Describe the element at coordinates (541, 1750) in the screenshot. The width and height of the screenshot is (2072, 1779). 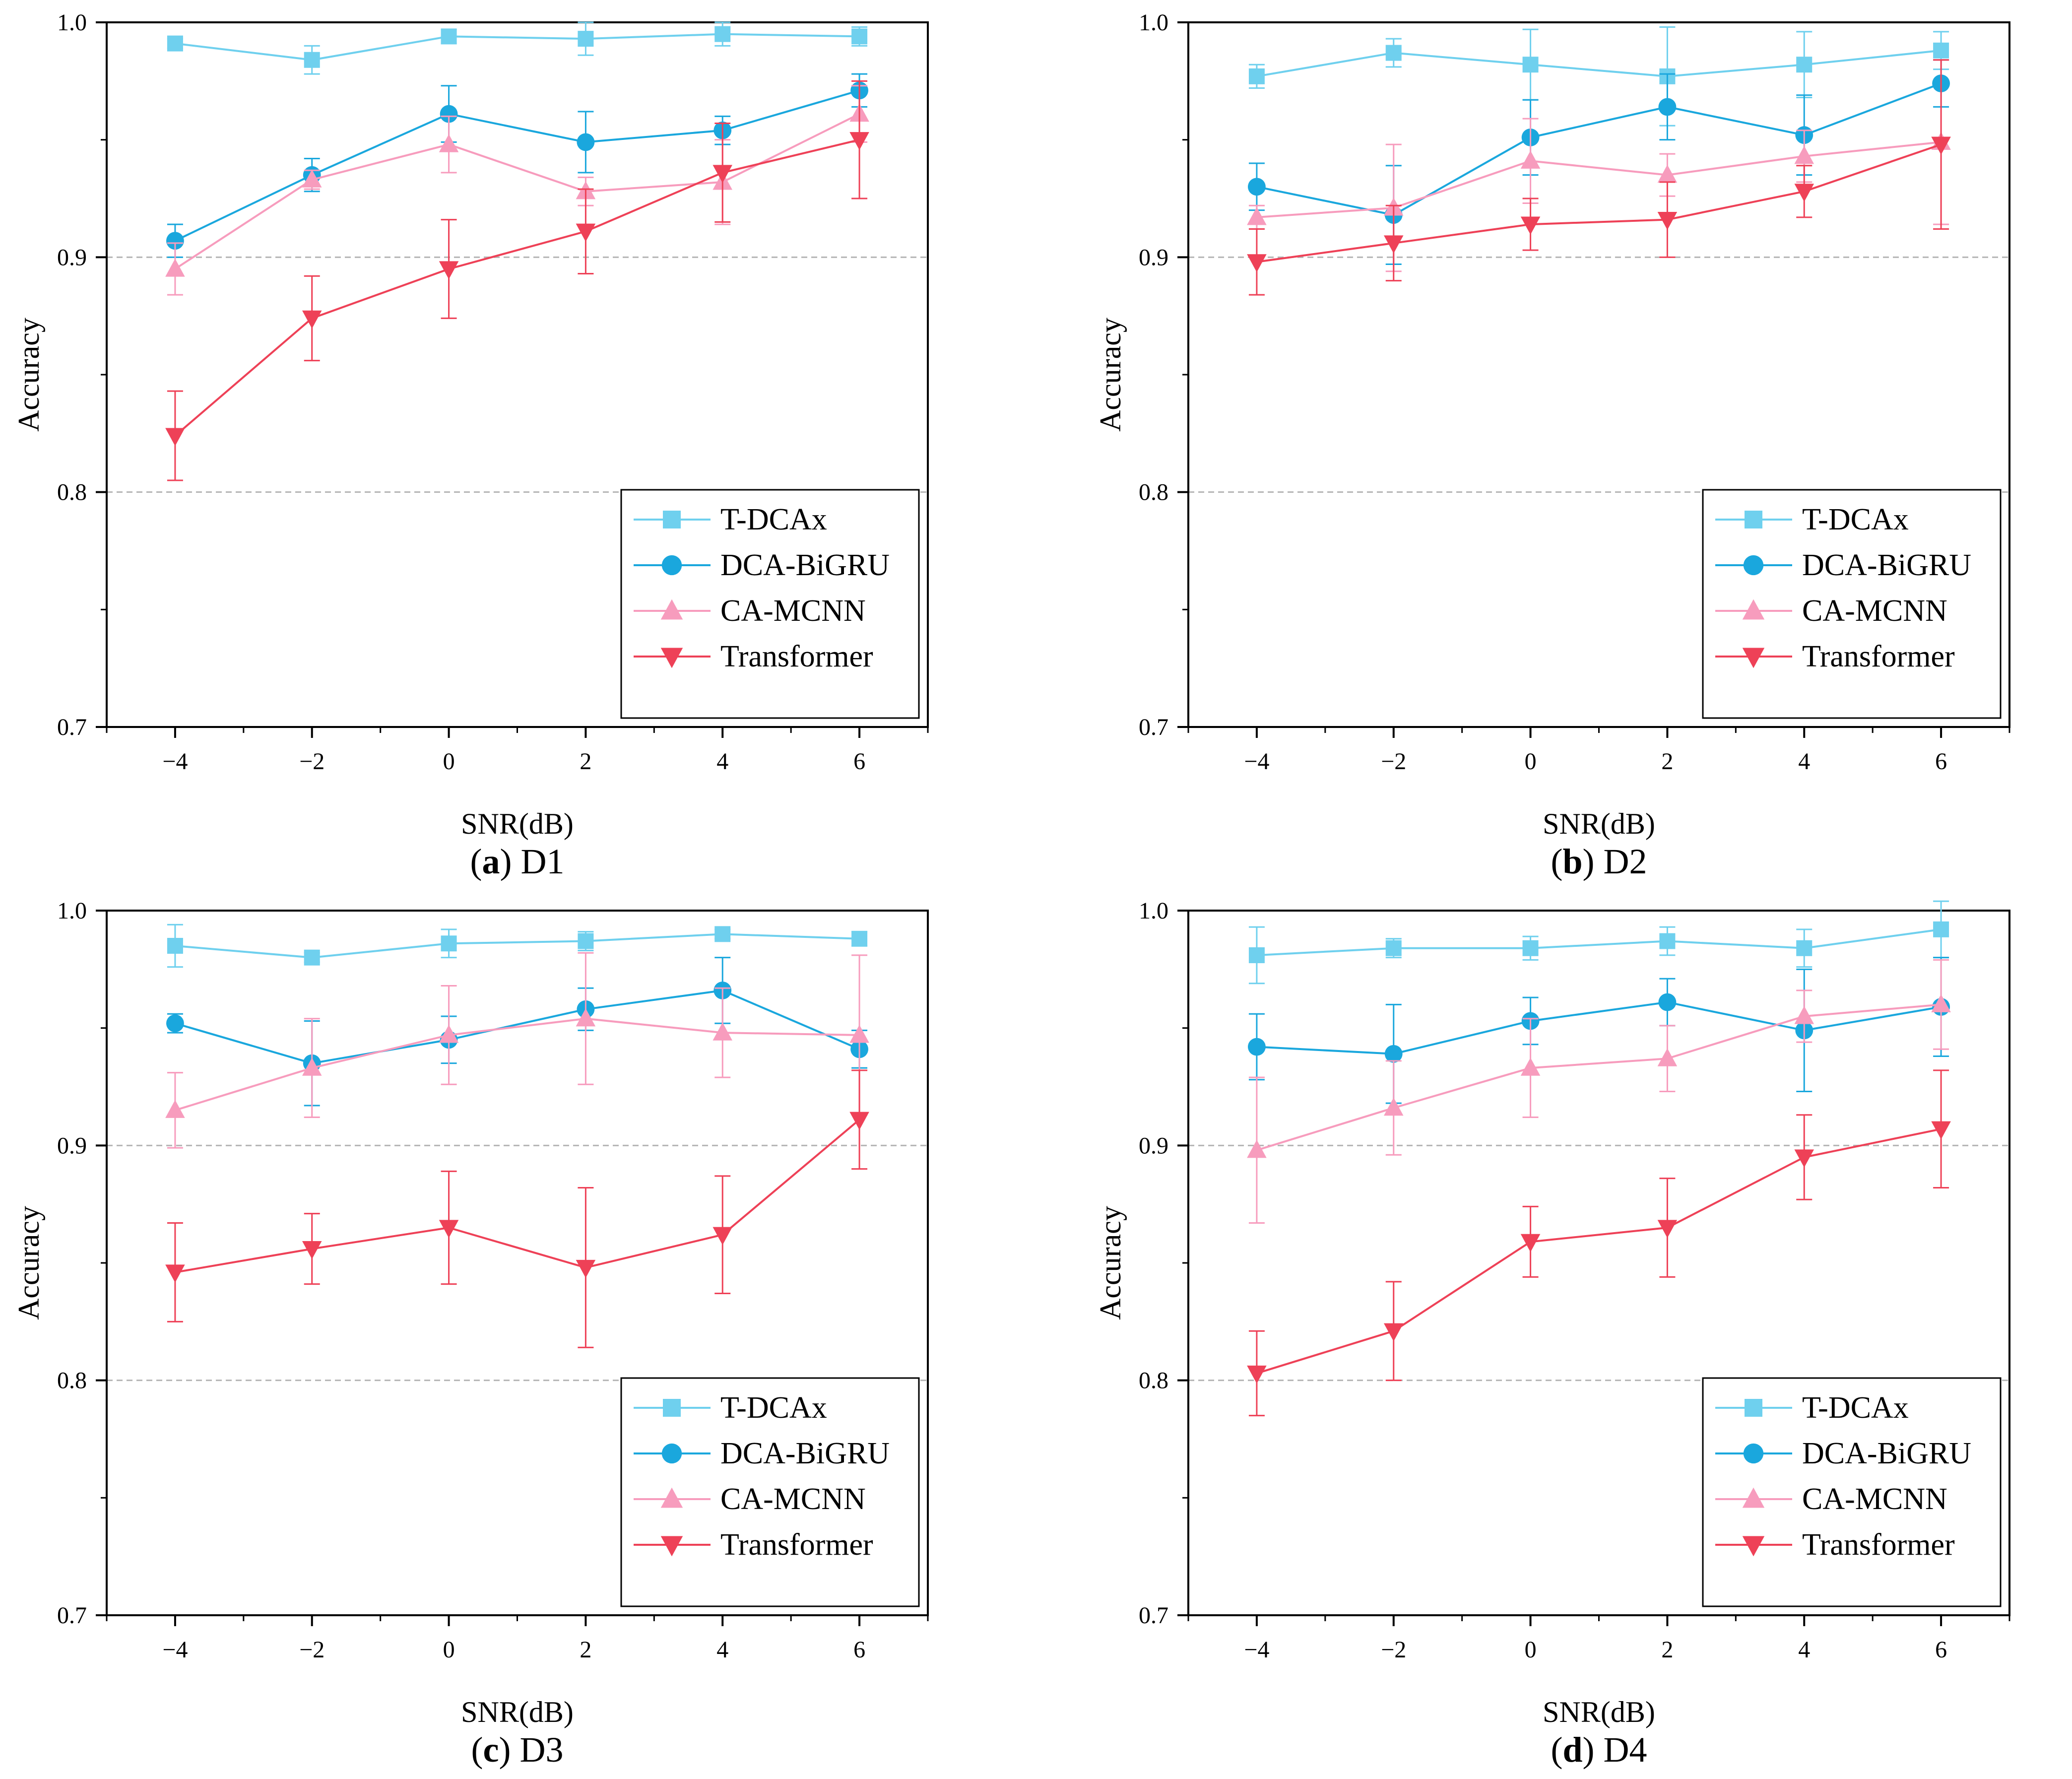
I see `caption-text: D3` at that location.